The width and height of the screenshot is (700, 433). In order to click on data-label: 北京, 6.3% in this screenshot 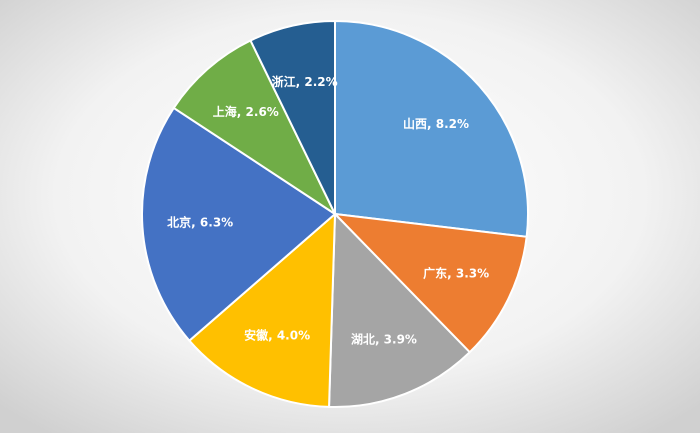, I will do `click(200, 222)`.